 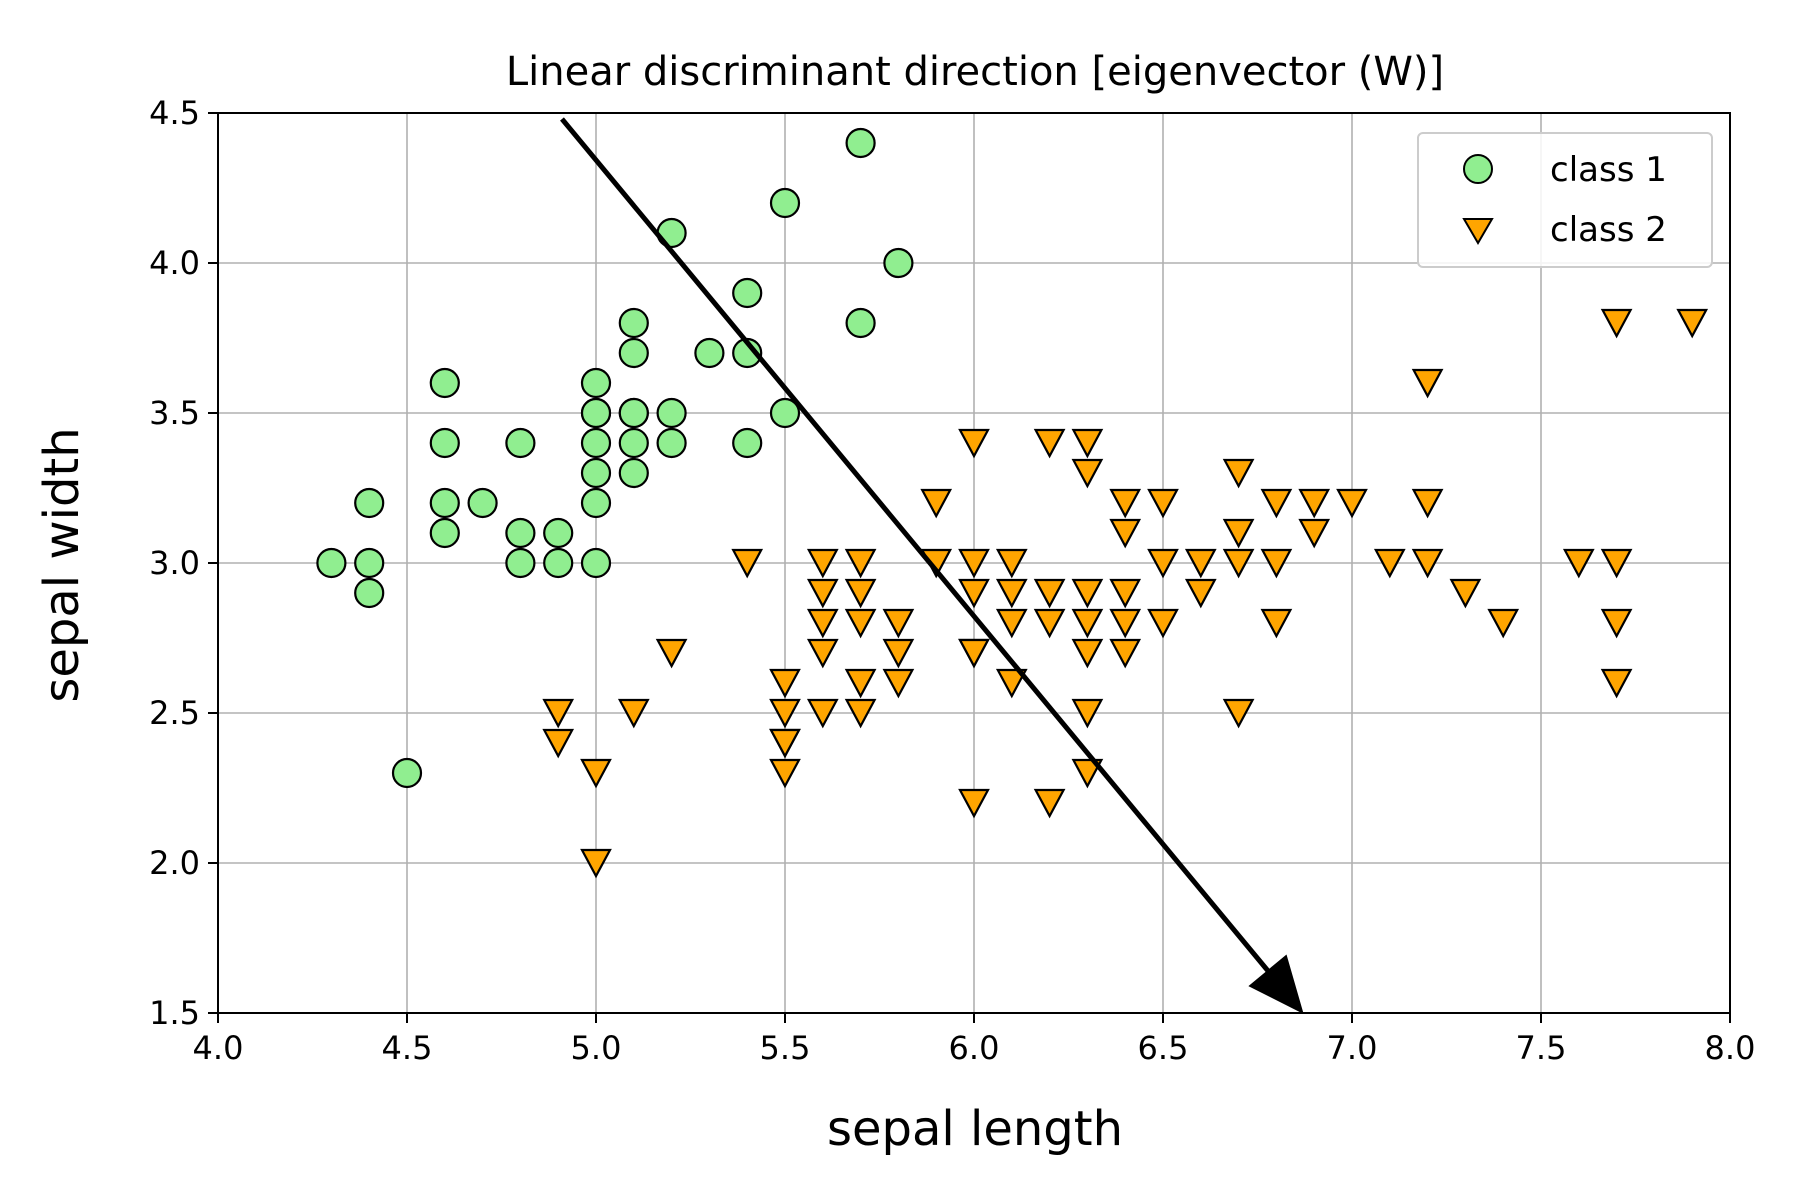 What do you see at coordinates (174, 1013) in the screenshot?
I see `y-tick-label: 1.5` at bounding box center [174, 1013].